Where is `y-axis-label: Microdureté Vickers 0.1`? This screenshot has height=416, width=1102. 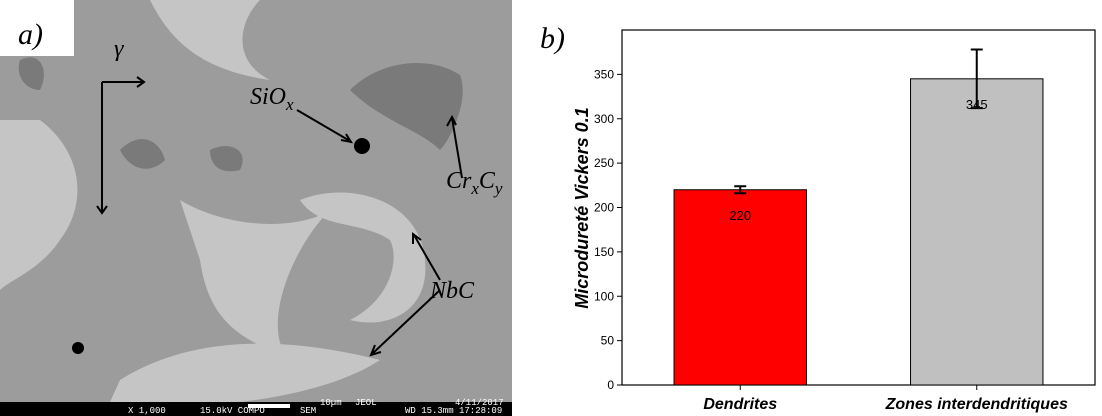
y-axis-label: Microdureté Vickers 0.1 is located at coordinates (582, 207).